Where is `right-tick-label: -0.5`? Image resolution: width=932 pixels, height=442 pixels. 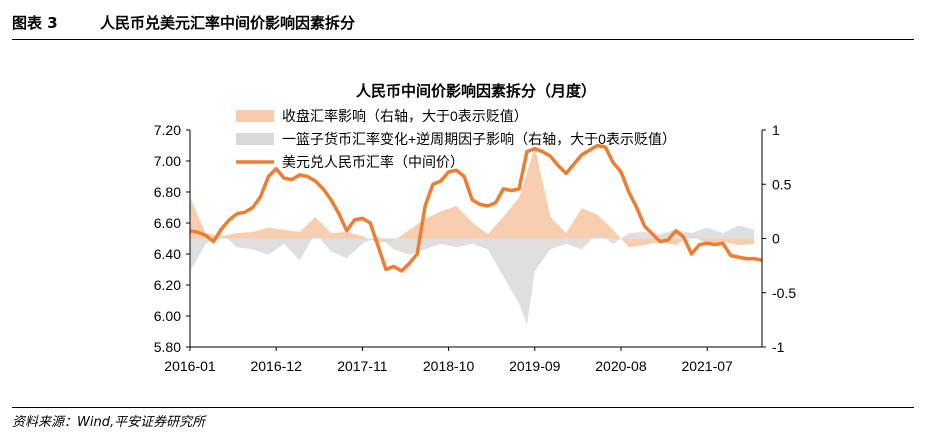
right-tick-label: -0.5 is located at coordinates (784, 293).